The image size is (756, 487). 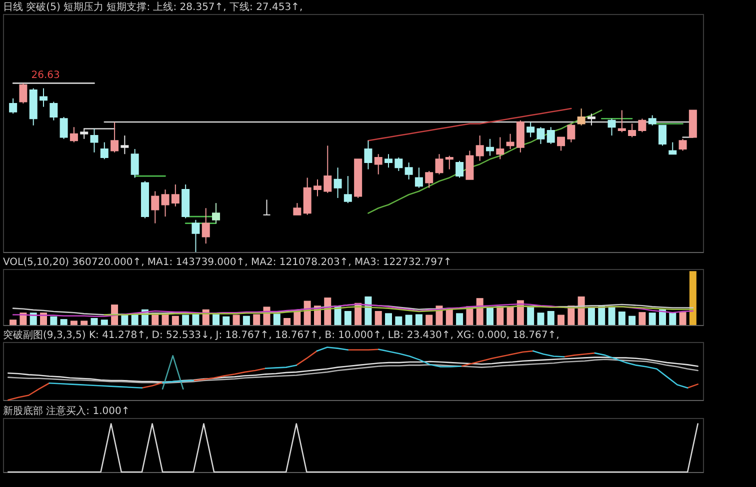 I want to click on chart-title: 突破副图(9,3,3,5) K: 41.278↑, D: 52.533↓, J: 18.767↑, 18.767↑, B: 10.000↑, LB: 23.430↑, XG: 0.000, 18.767↑,, so click(x=281, y=335).